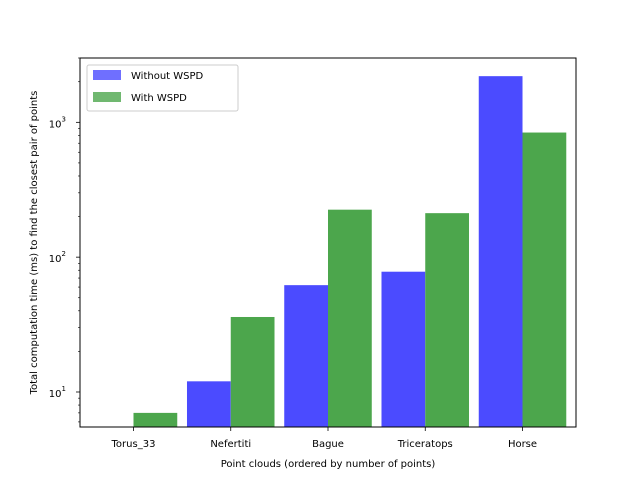 The image size is (640, 480). What do you see at coordinates (159, 98) in the screenshot?
I see `legend-label-with-wspd: With WSPD` at bounding box center [159, 98].